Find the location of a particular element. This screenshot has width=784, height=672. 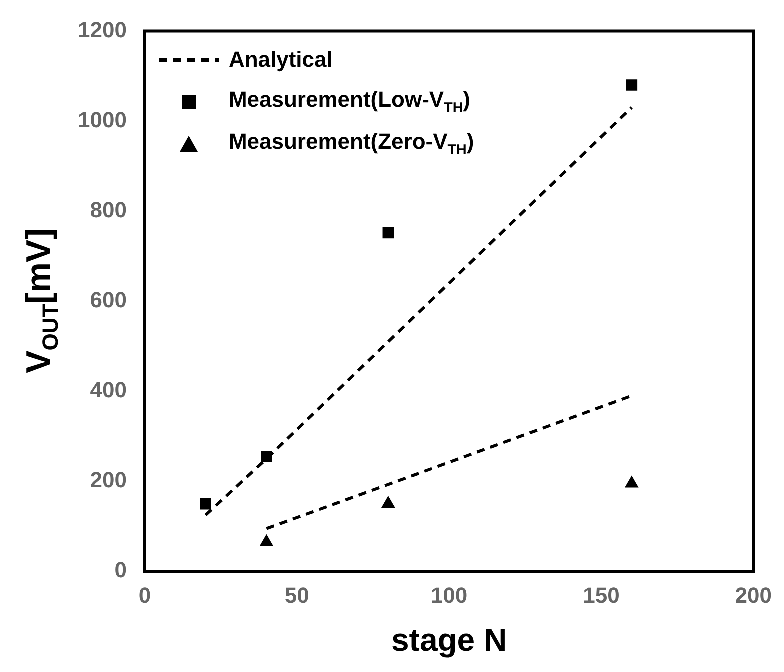

x-tick-label: 50 is located at coordinates (297, 595).